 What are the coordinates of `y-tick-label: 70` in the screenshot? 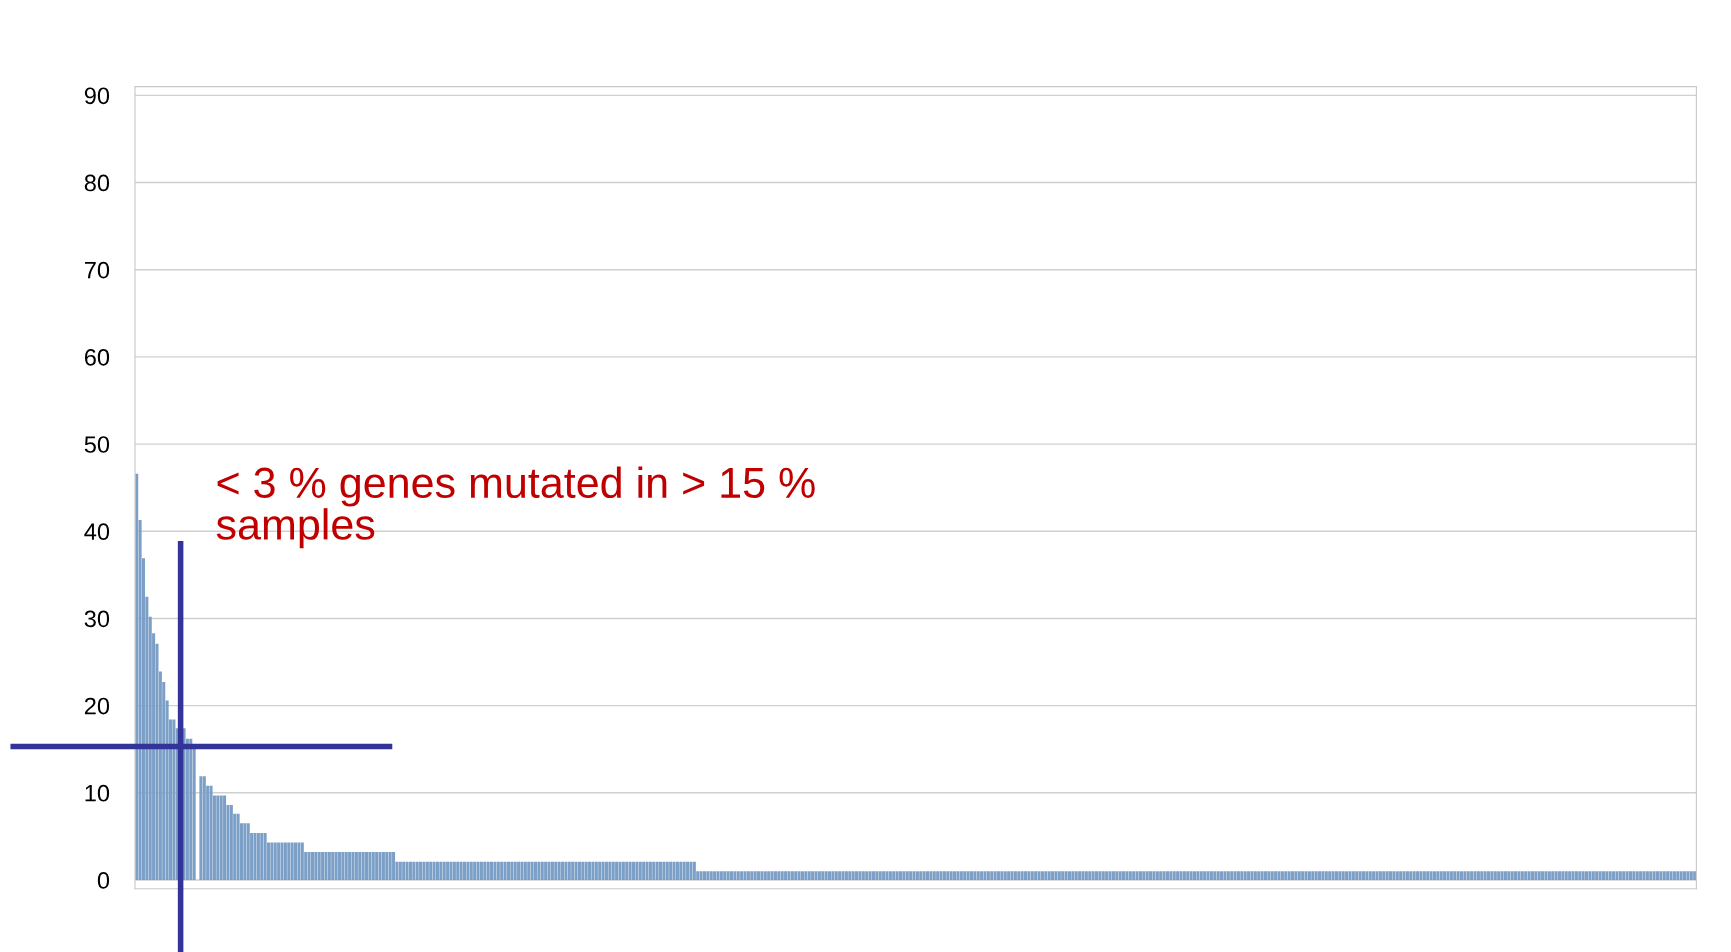 It's located at (97, 270).